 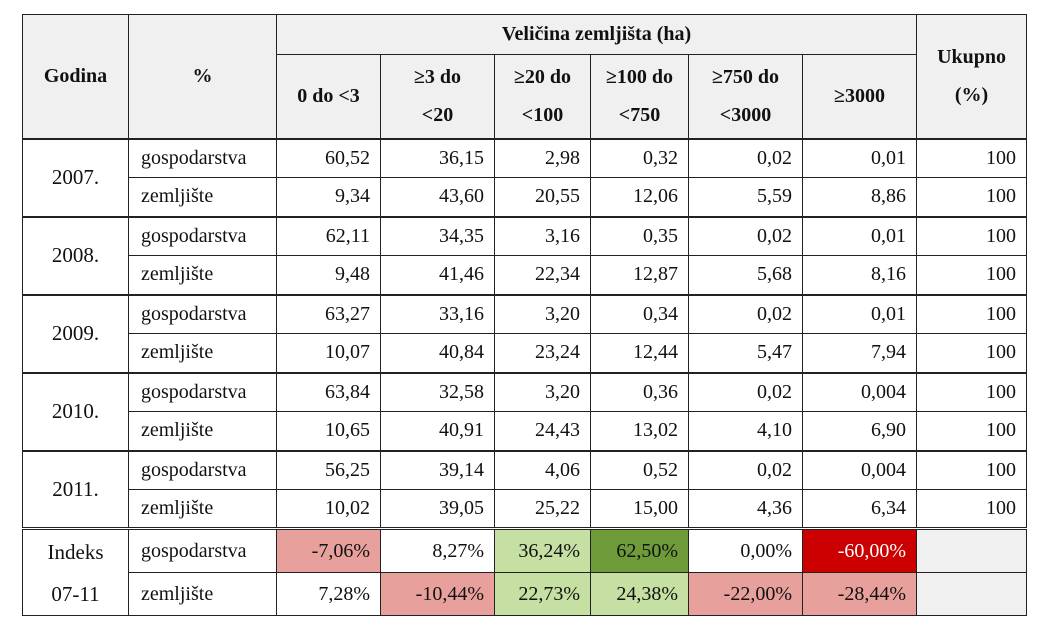 What do you see at coordinates (542, 235) in the screenshot?
I see `value-cell: 3,16` at bounding box center [542, 235].